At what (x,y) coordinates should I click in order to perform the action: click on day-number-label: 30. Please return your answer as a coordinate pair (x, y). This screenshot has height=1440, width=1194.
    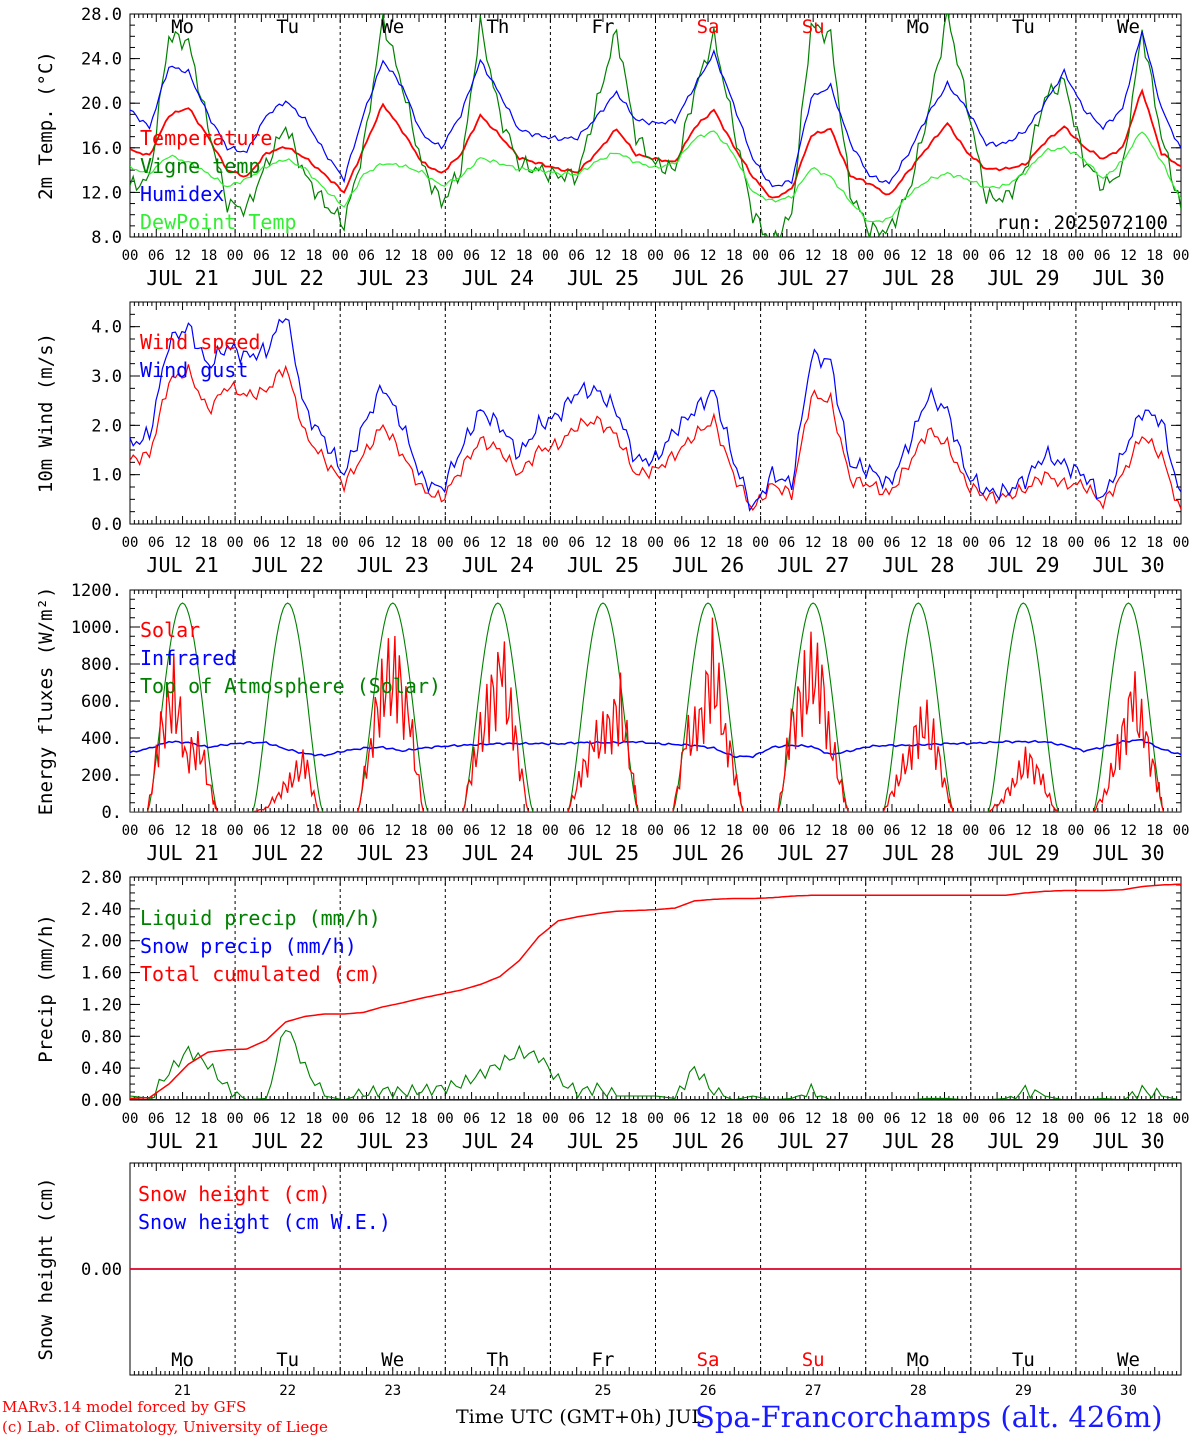
    Looking at the image, I should click on (1128, 1391).